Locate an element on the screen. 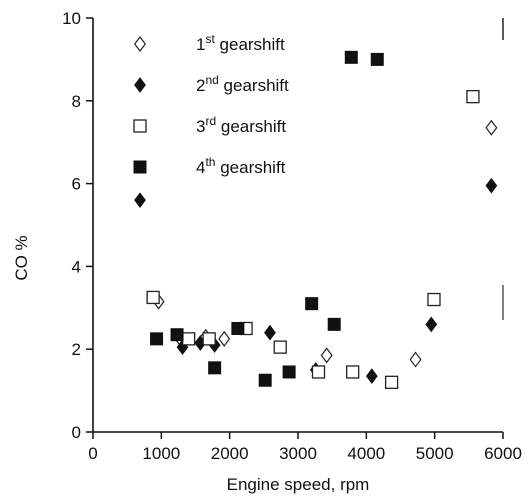 This screenshot has width=529, height=497. y-axis-ticks: 0 2 4 6 8 10 is located at coordinates (77, 225).